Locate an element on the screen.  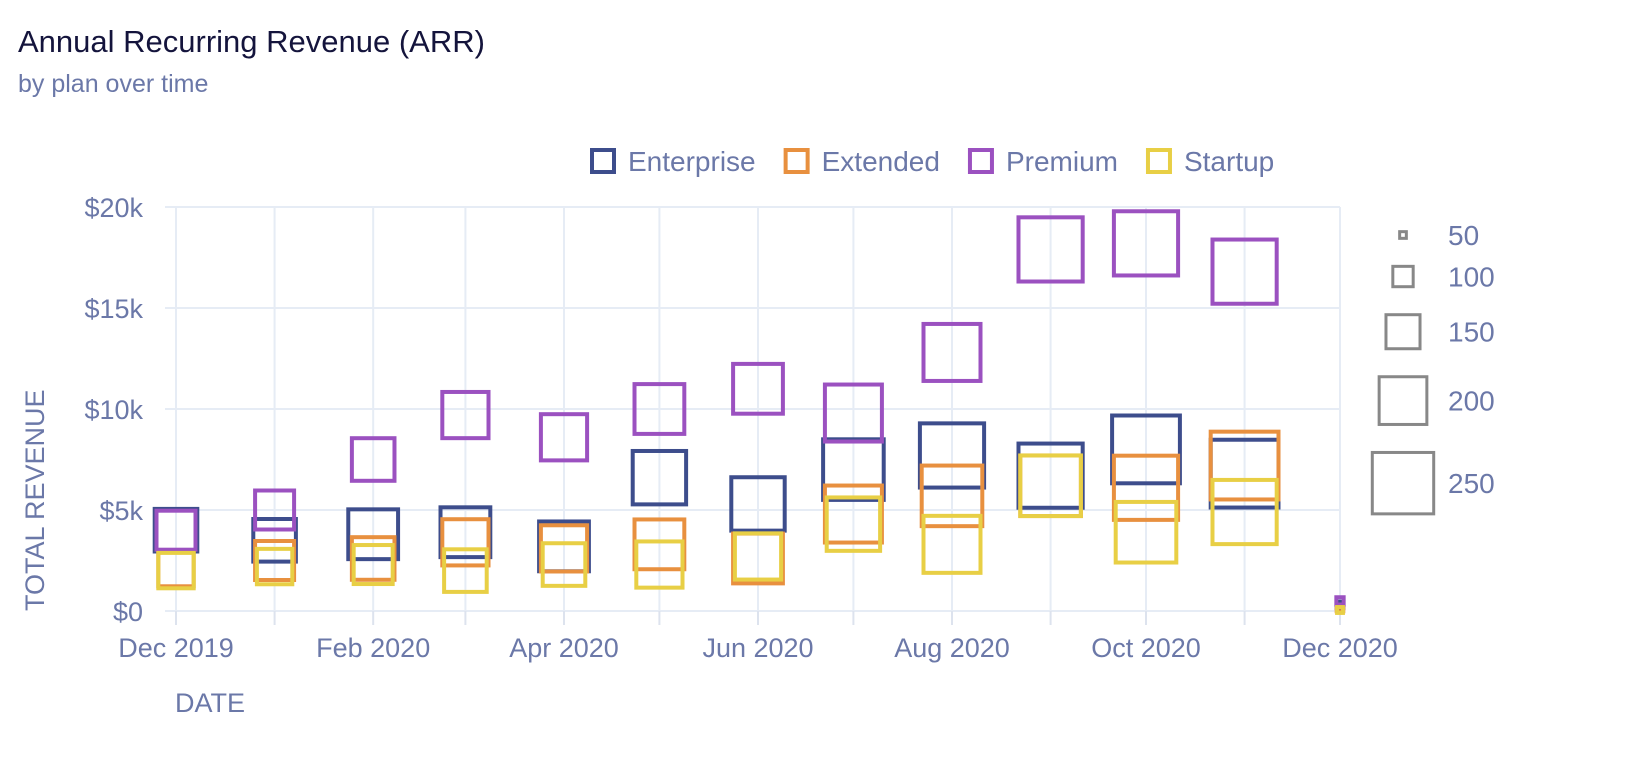
y-tick-label: $20k is located at coordinates (113, 208).